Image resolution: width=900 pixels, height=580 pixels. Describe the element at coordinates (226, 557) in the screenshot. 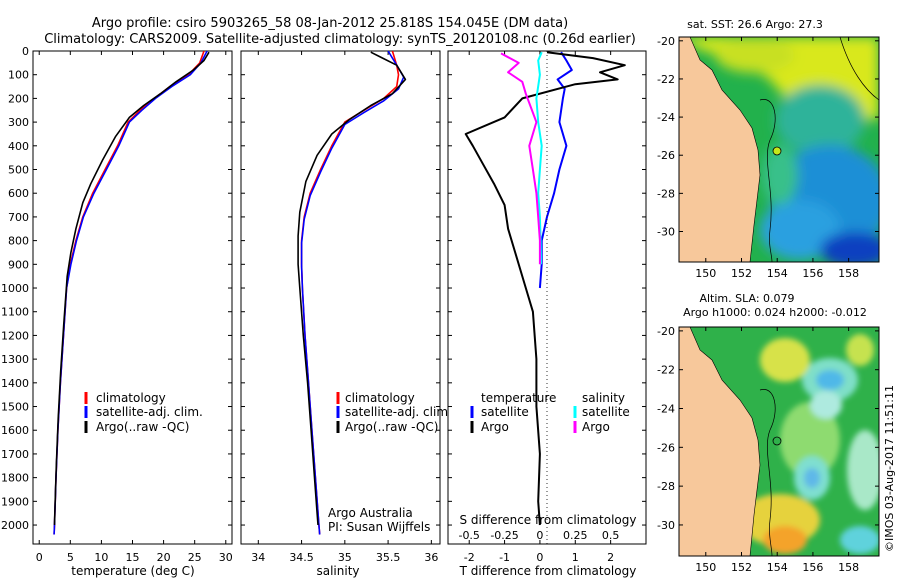

I see `x-tick-label: 30` at that location.